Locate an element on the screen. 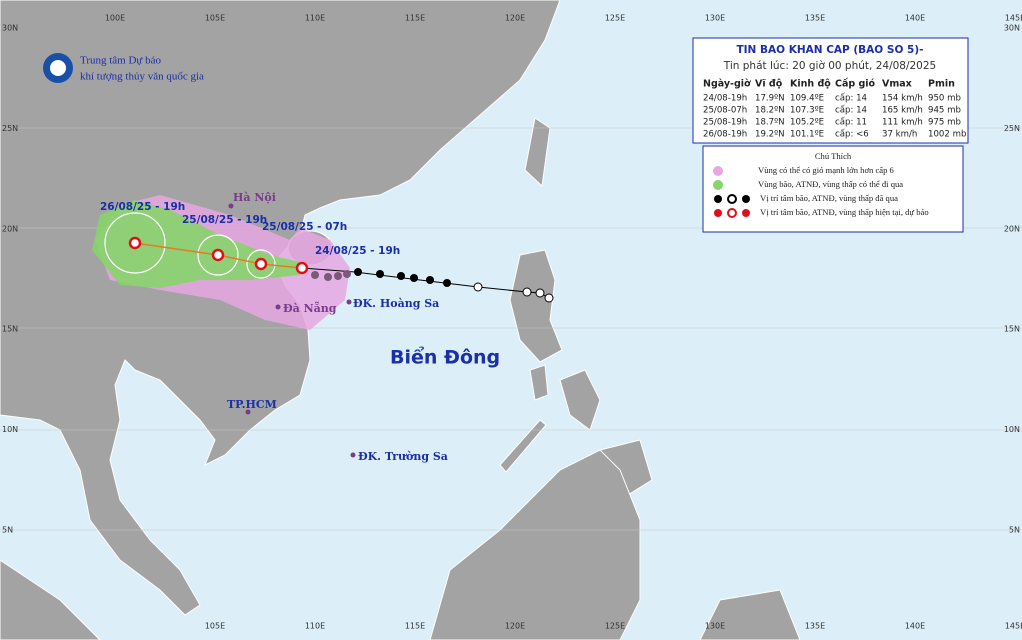  table-cell: 1002 mb is located at coordinates (947, 135).